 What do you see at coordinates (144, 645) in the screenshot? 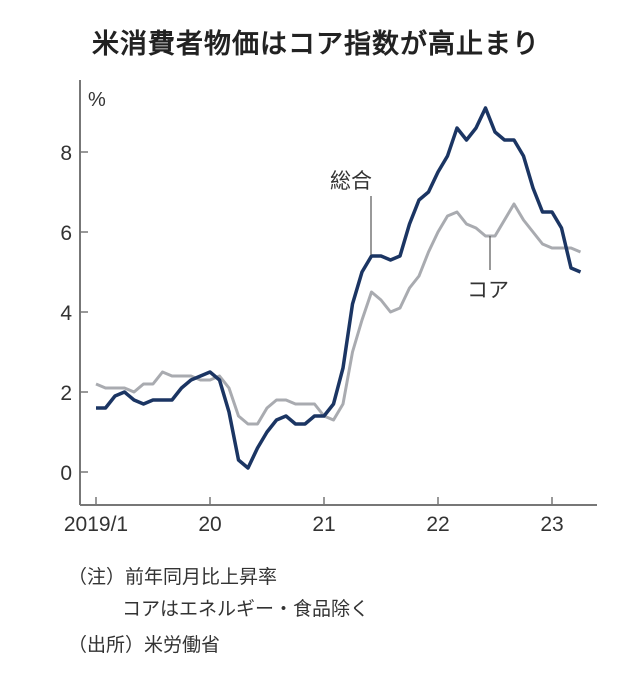
I see `note-source: （出所）米労働省` at bounding box center [144, 645].